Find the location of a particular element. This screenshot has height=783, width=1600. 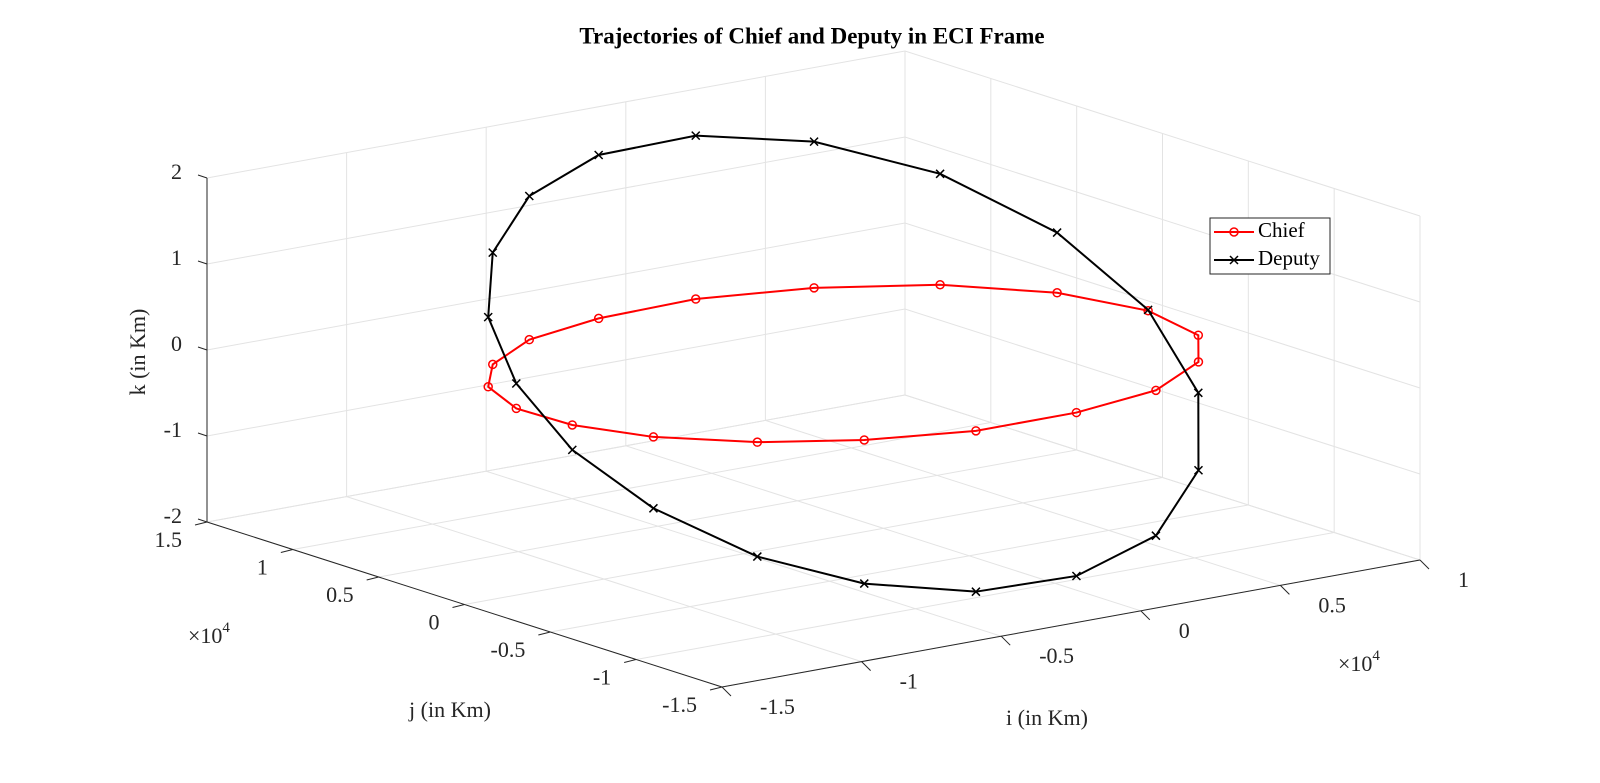

x-tick-label: 1 is located at coordinates (1463, 579).